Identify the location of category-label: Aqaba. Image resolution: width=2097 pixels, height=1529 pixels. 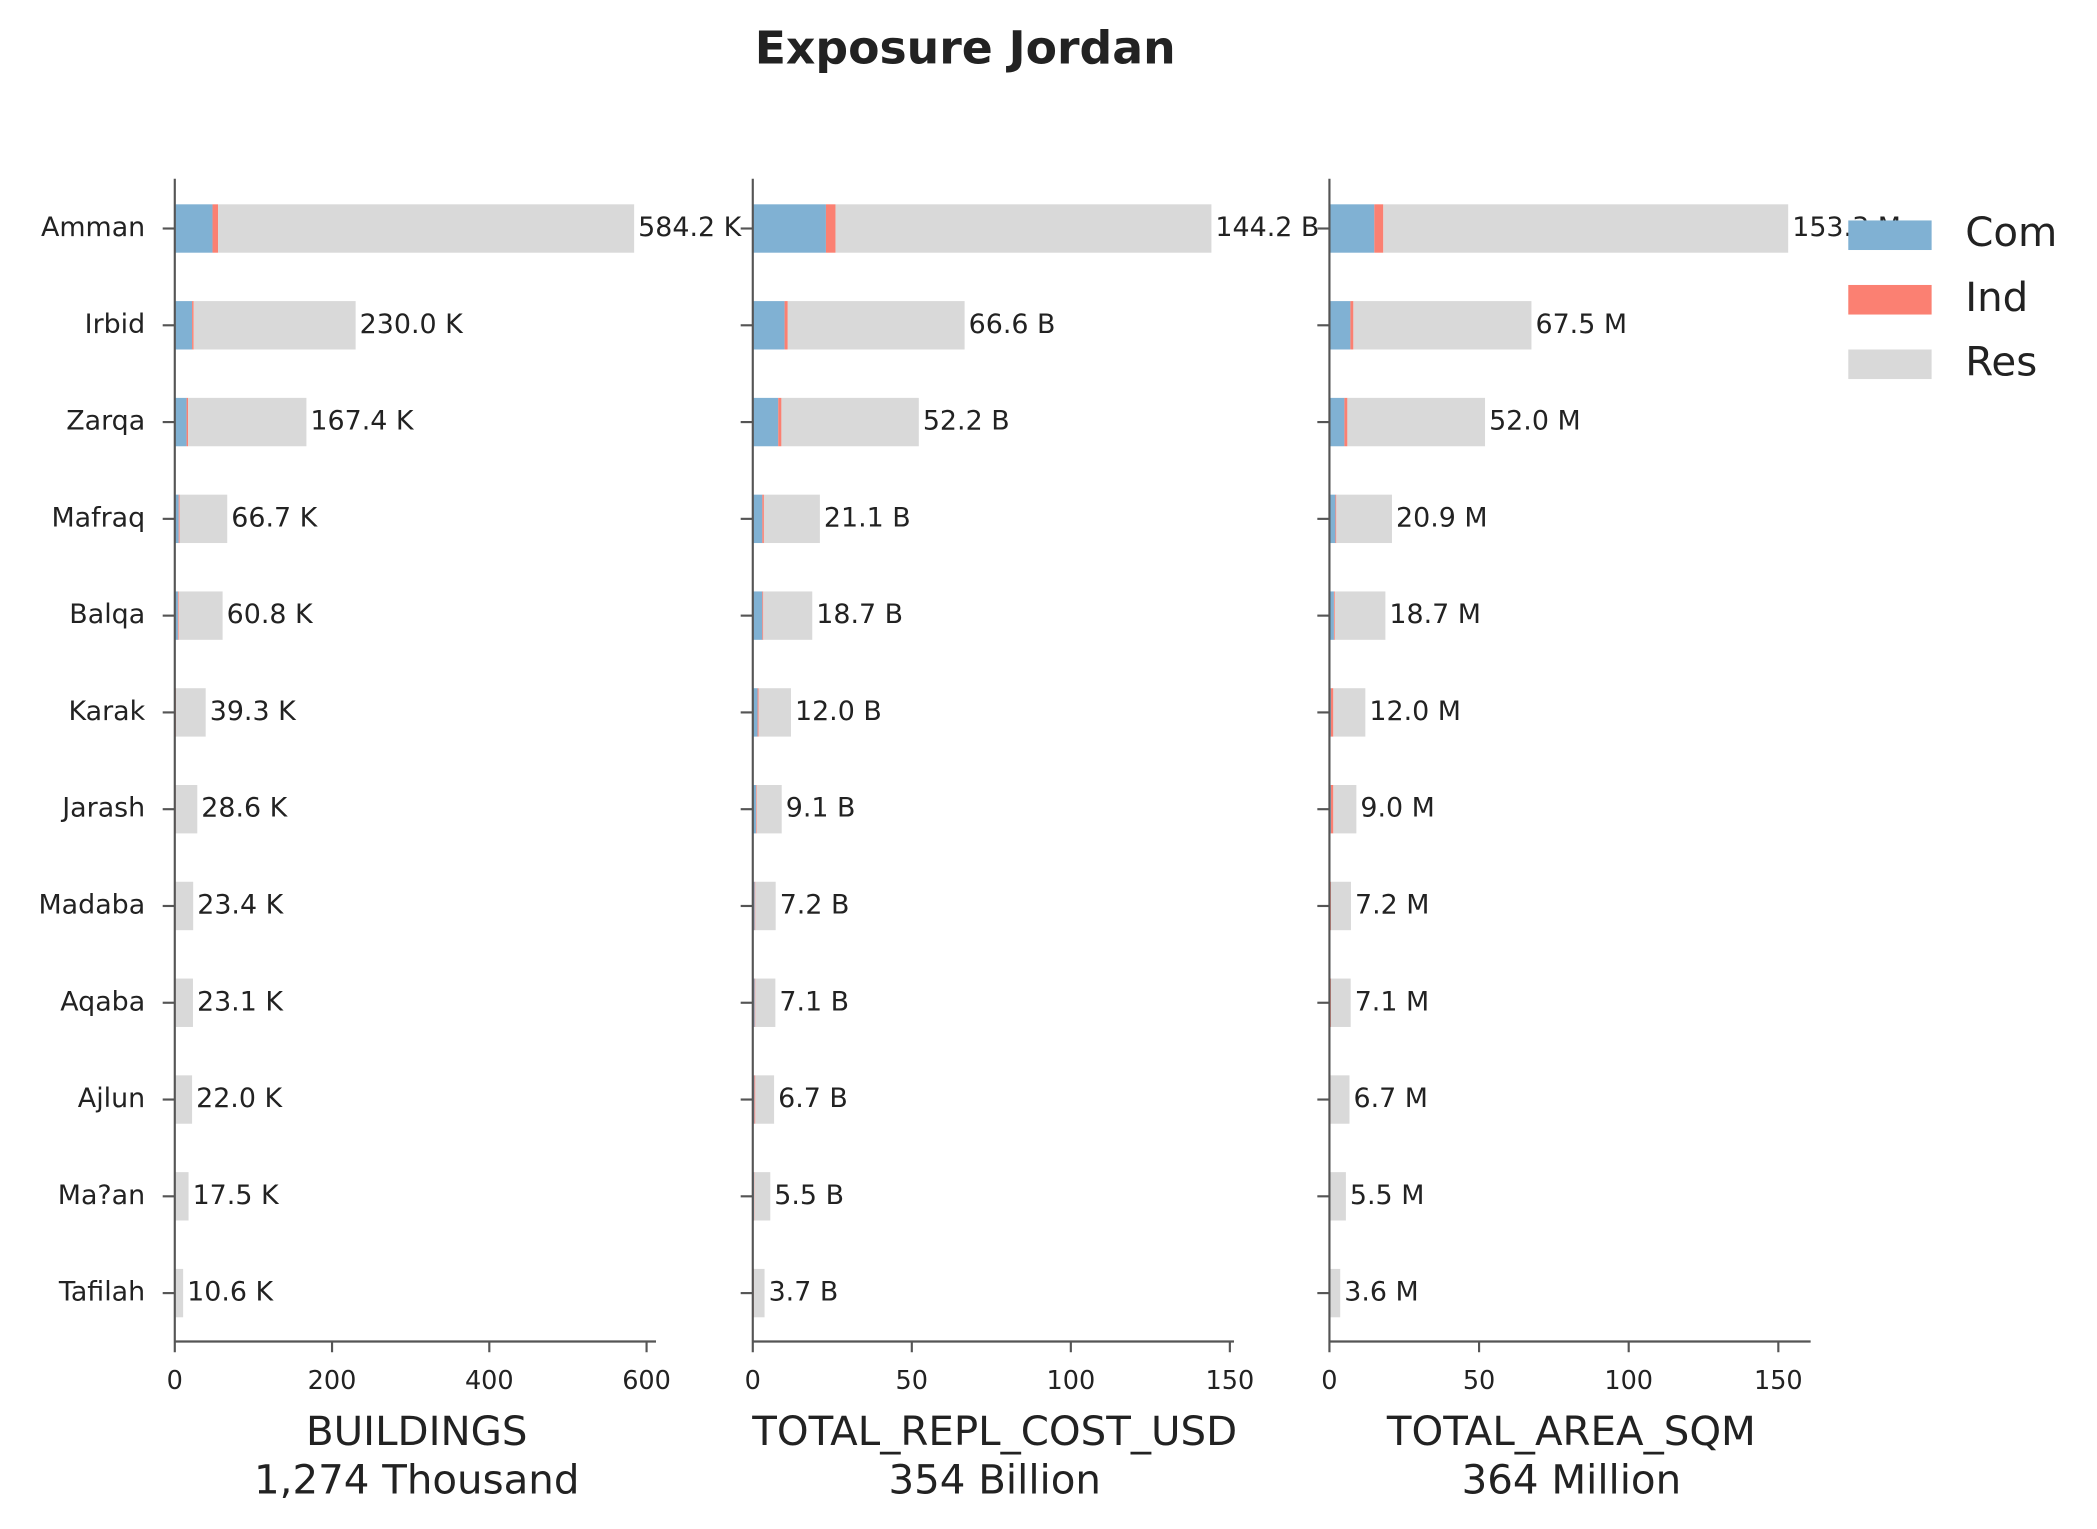
(102, 1001).